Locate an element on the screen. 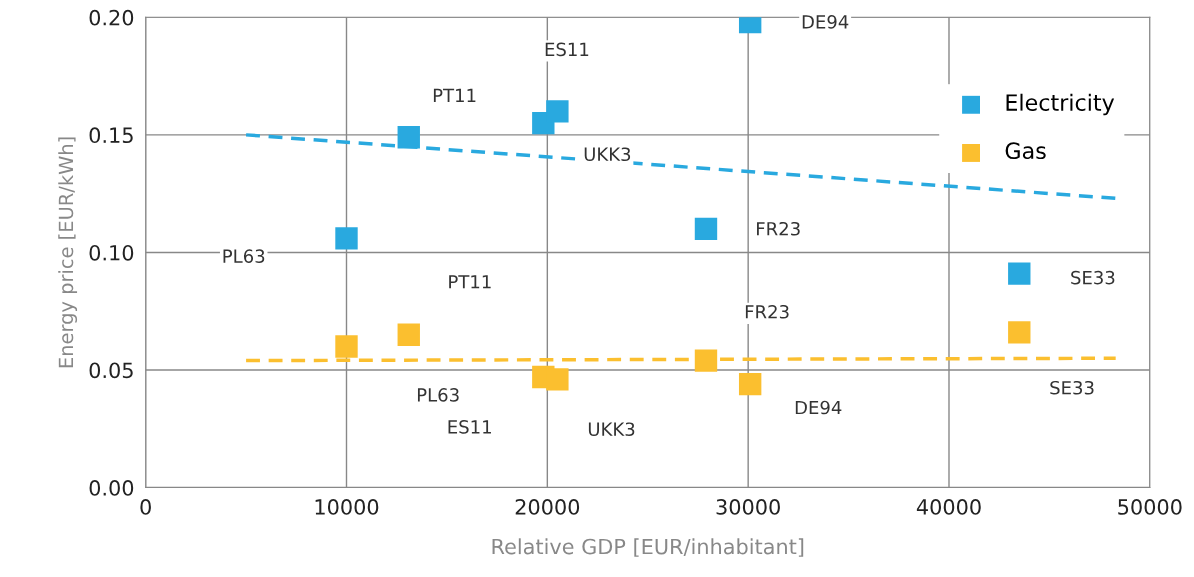  y-axis-title: Energy price [EUR/kWh] is located at coordinates (68, 252).